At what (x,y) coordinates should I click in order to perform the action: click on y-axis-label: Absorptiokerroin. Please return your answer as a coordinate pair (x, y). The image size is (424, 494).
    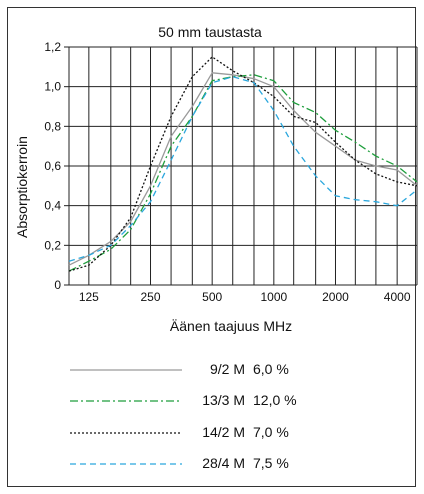
    Looking at the image, I should click on (22, 187).